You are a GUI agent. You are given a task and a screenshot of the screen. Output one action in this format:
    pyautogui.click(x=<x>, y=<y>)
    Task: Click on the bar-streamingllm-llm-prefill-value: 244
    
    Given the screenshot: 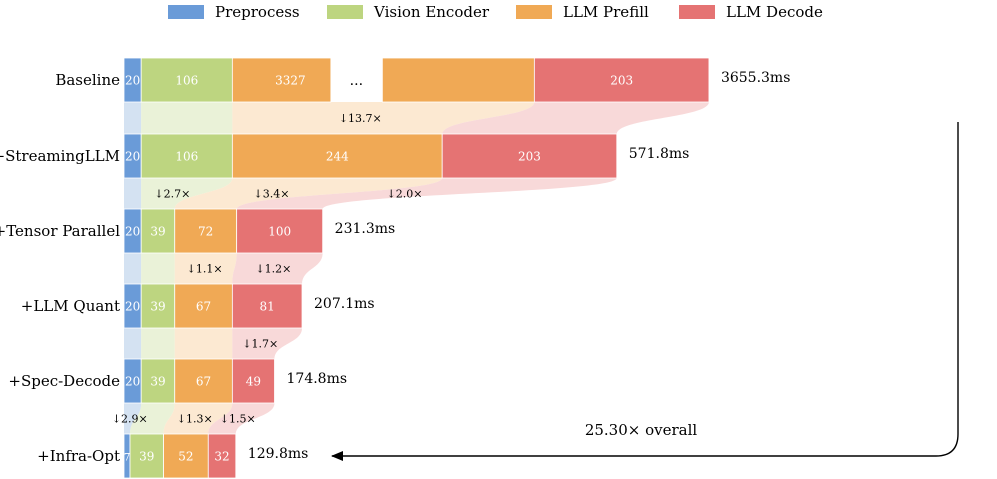 What is the action you would take?
    pyautogui.click(x=337, y=157)
    